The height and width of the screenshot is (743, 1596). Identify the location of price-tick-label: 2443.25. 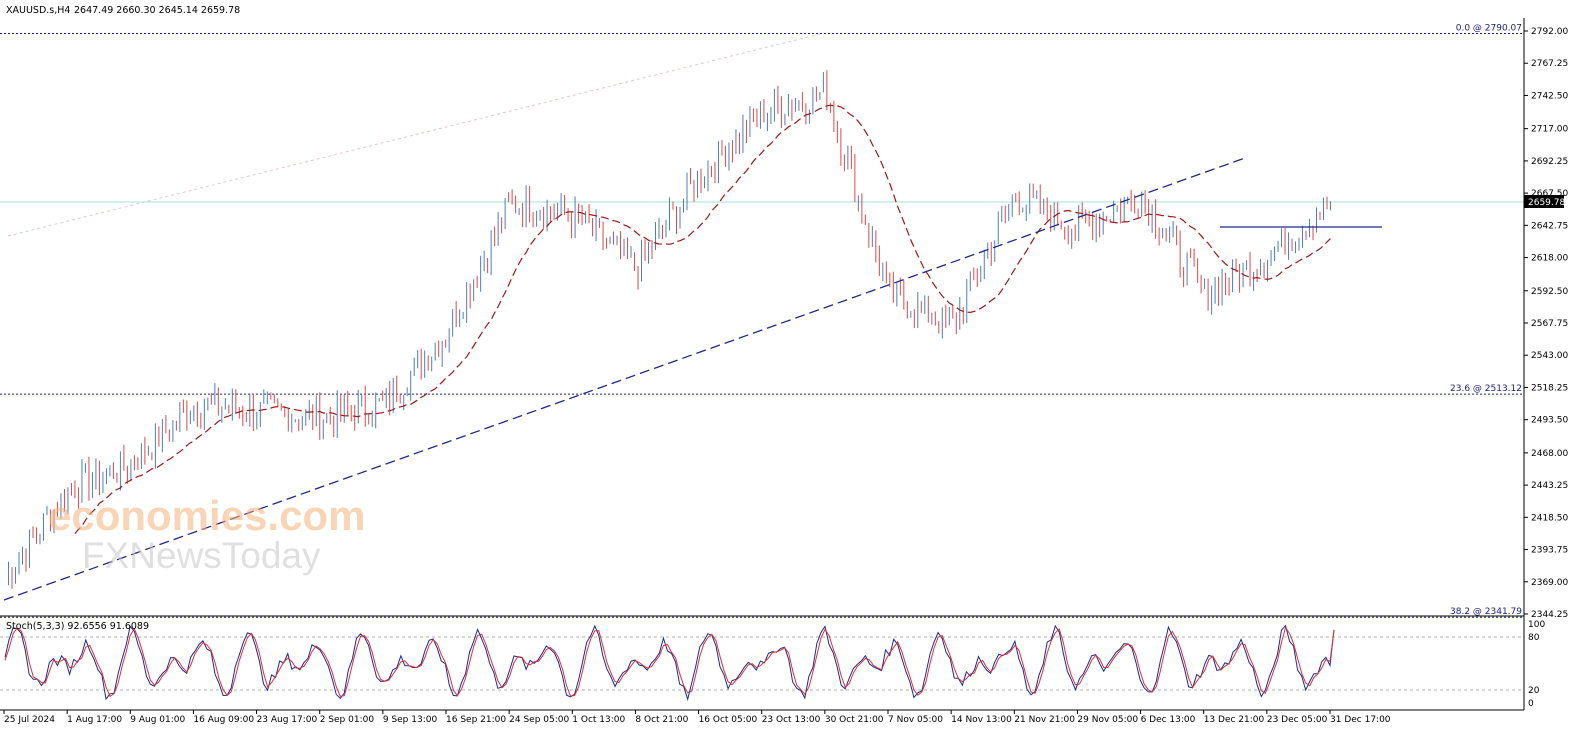
(1549, 486).